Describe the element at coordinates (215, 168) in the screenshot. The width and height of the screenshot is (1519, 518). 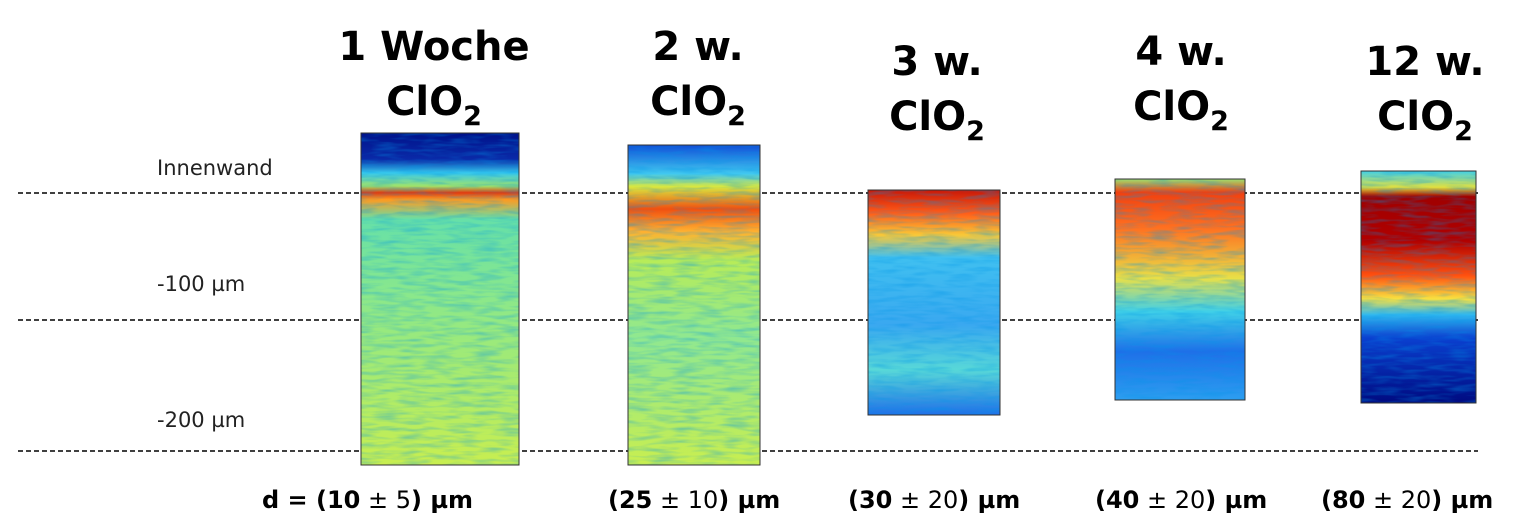
I see `level-label: Innenwand` at that location.